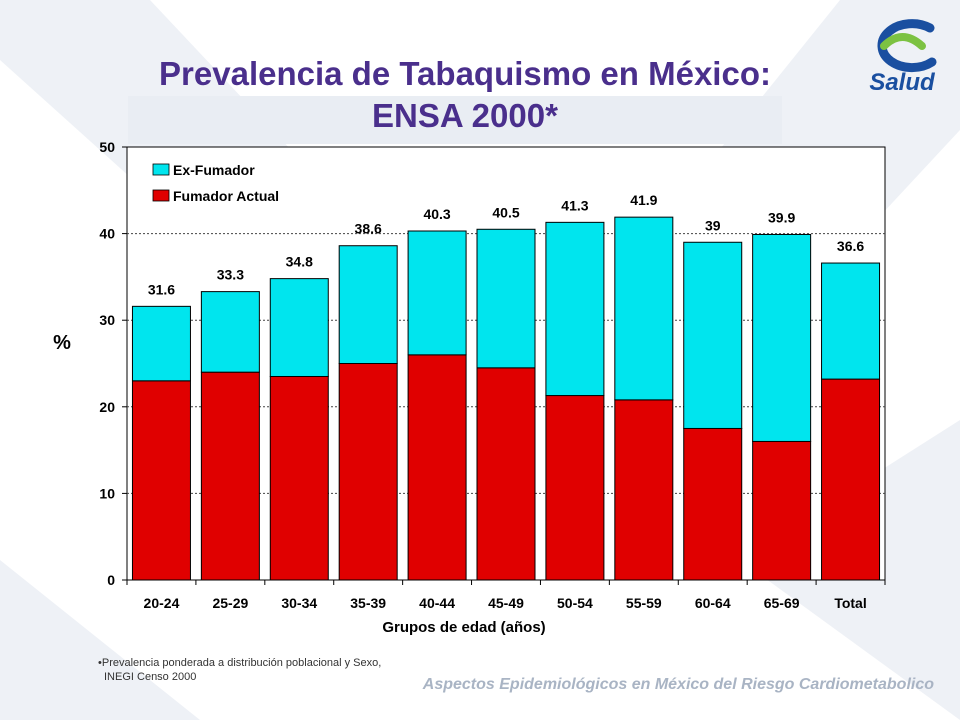 The image size is (960, 720). What do you see at coordinates (463, 627) in the screenshot?
I see `x-axis-label: Grupos de edad (años)` at bounding box center [463, 627].